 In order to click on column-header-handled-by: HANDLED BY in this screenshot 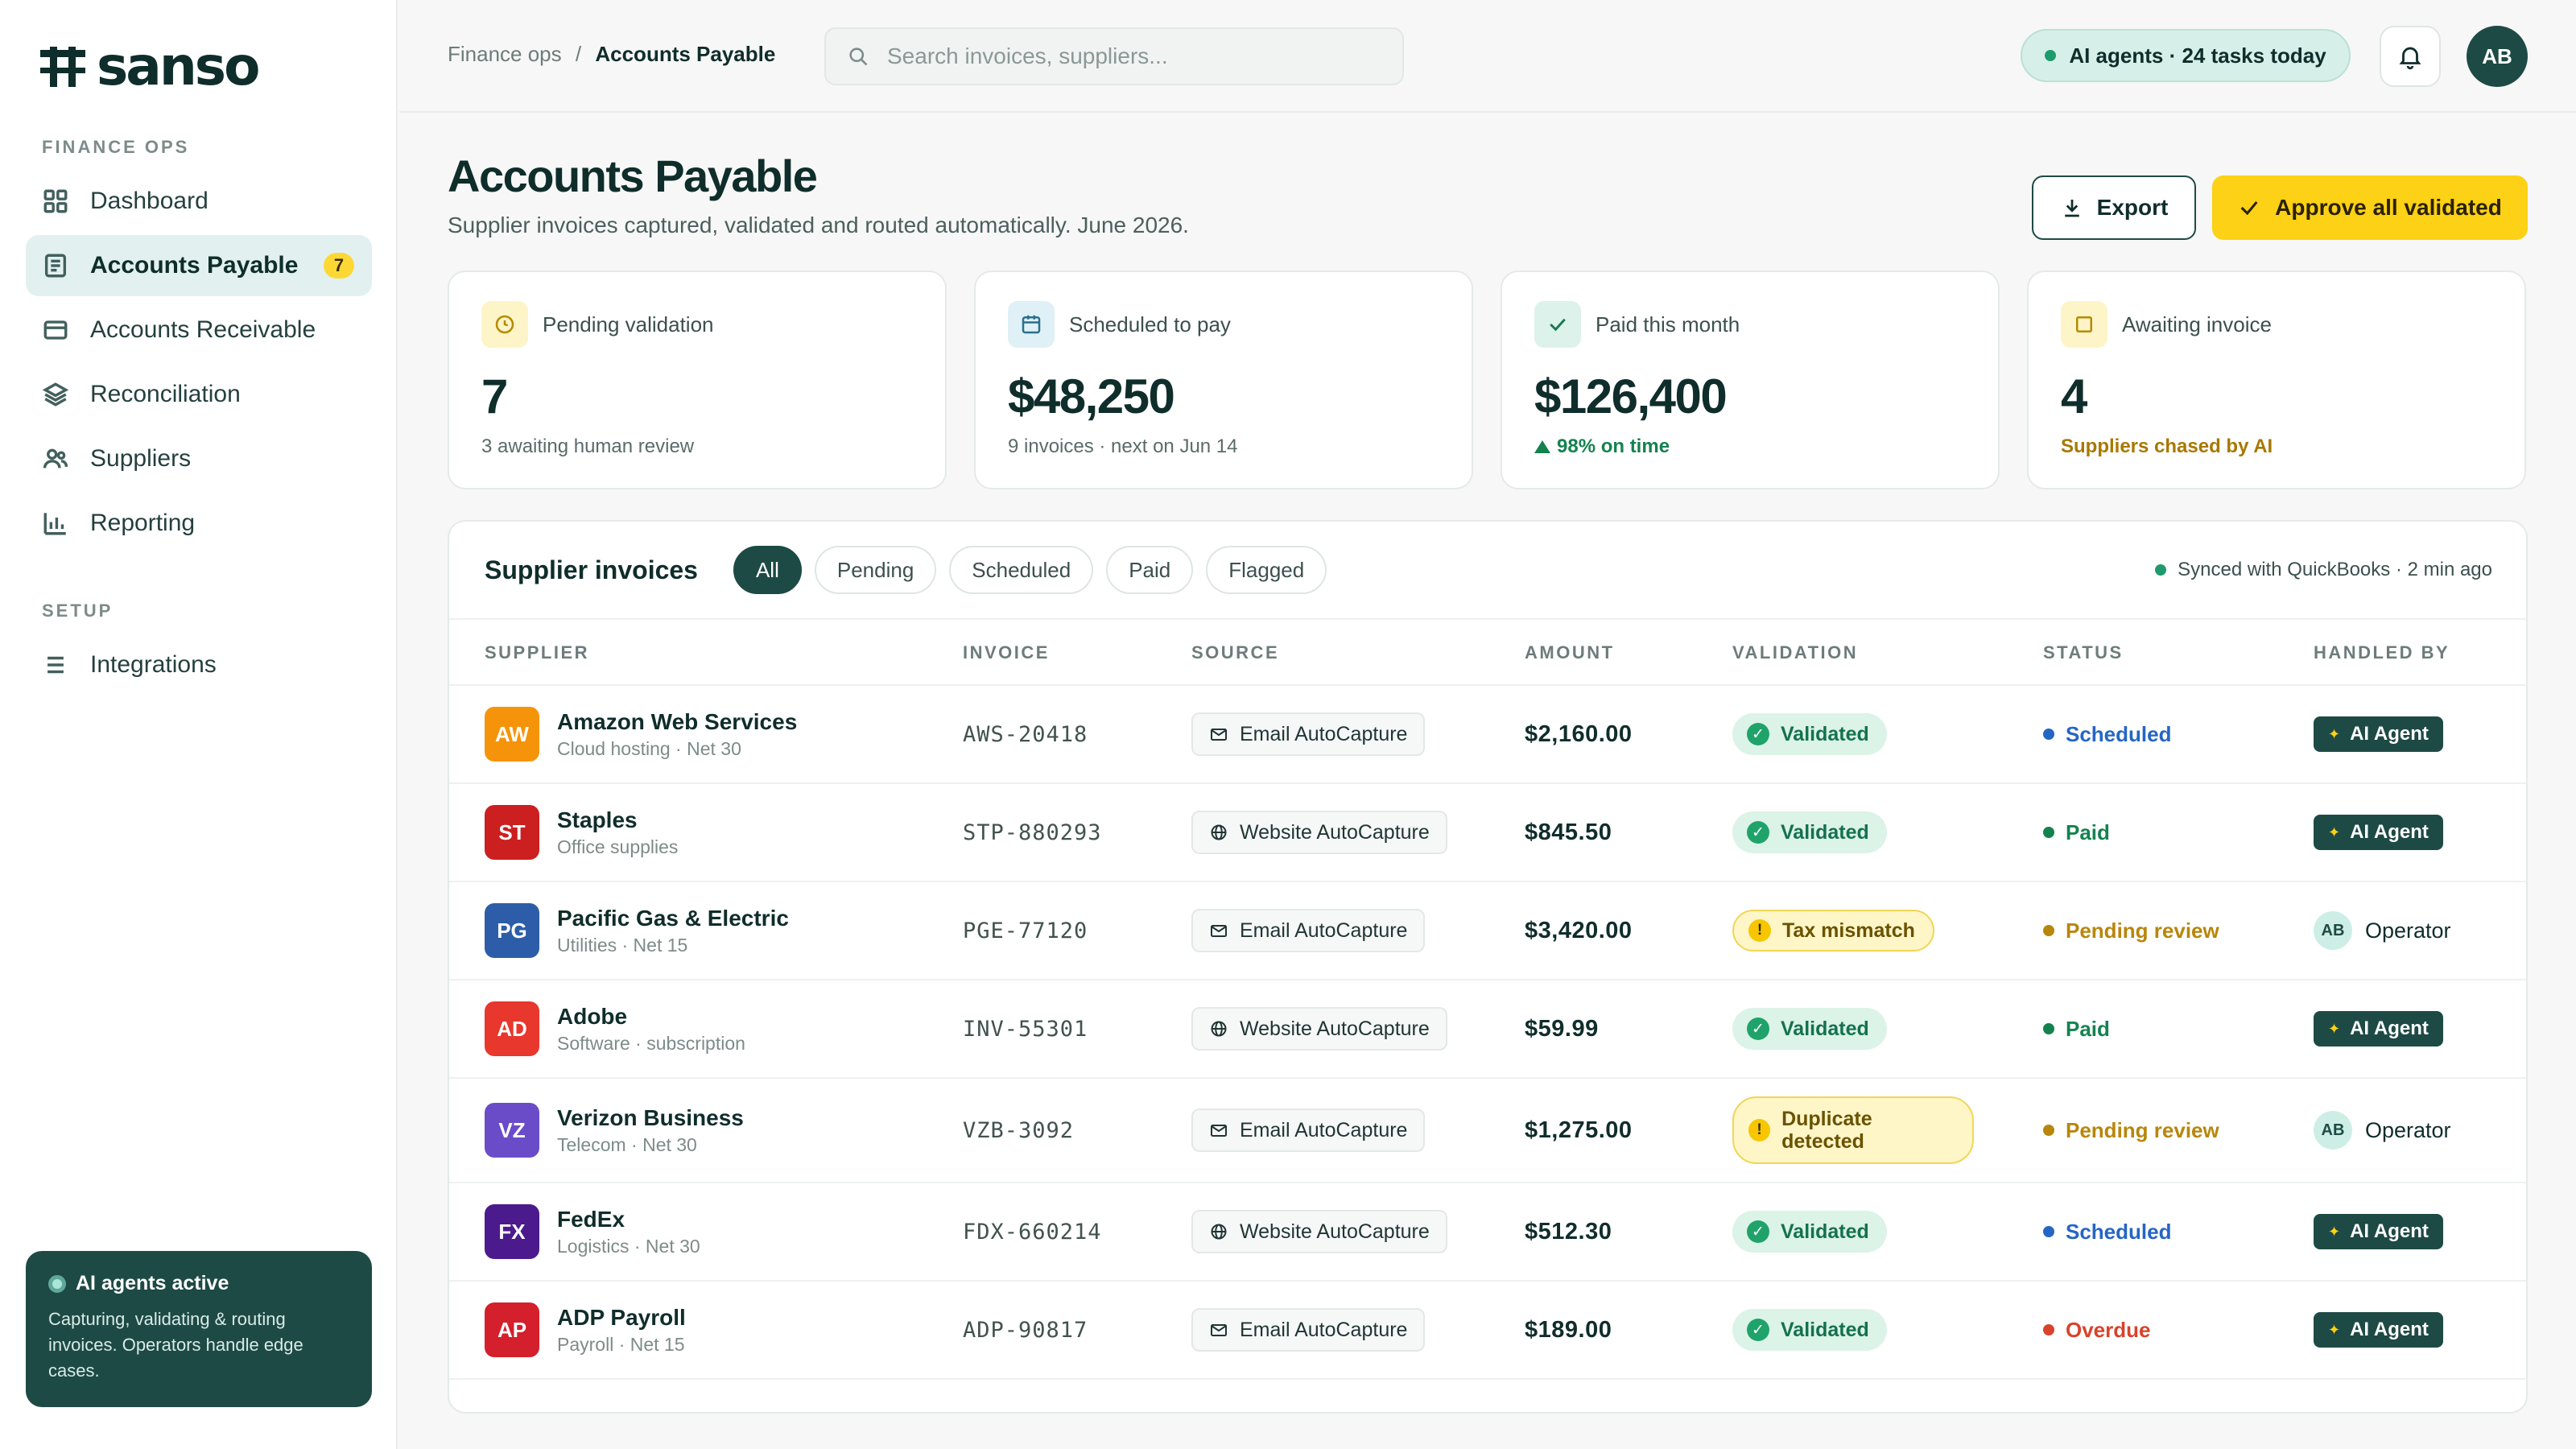, I will do `click(2382, 652)`.